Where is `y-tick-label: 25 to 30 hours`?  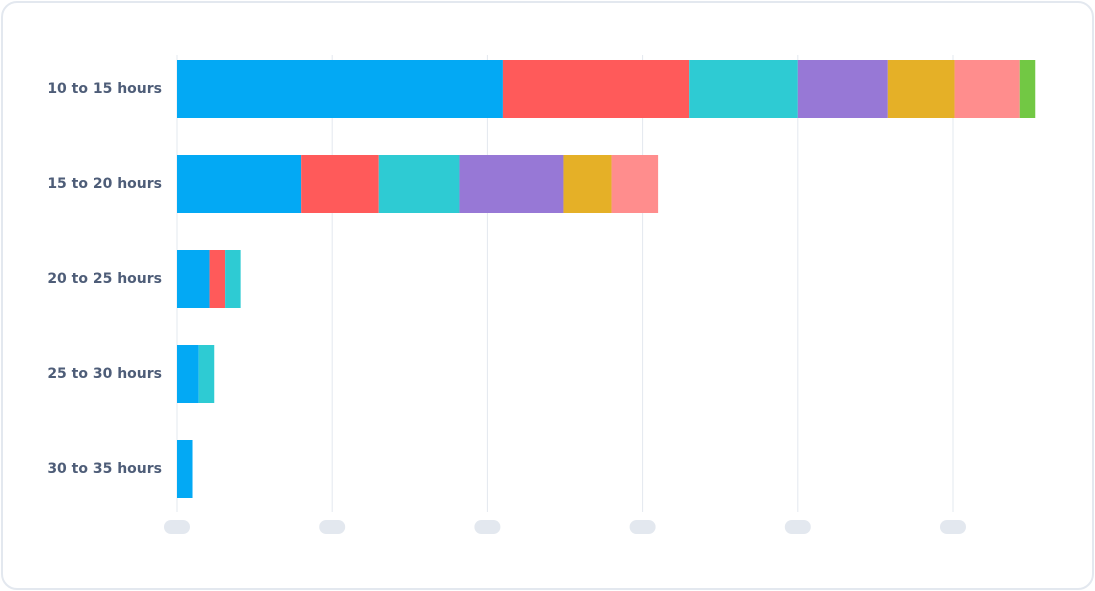
y-tick-label: 25 to 30 hours is located at coordinates (104, 374).